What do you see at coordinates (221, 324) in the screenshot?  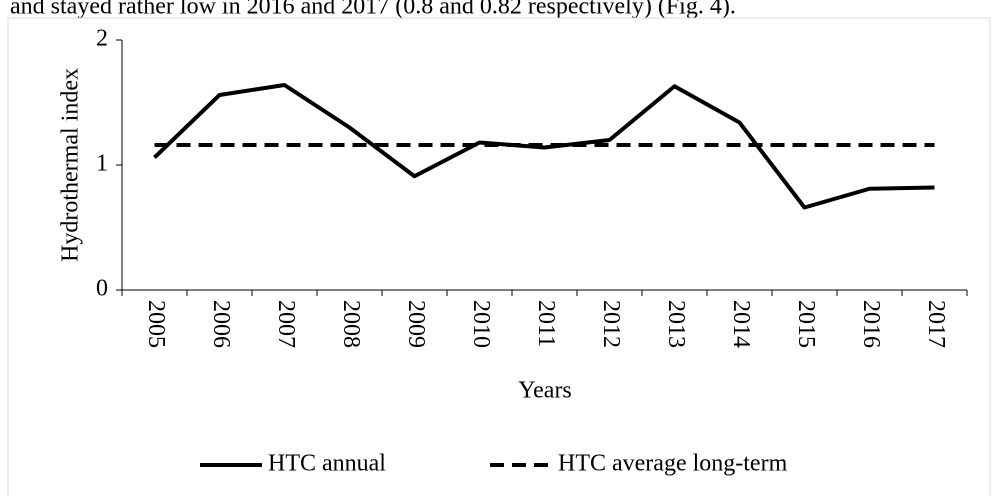 I see `x-tick-label: 2006` at bounding box center [221, 324].